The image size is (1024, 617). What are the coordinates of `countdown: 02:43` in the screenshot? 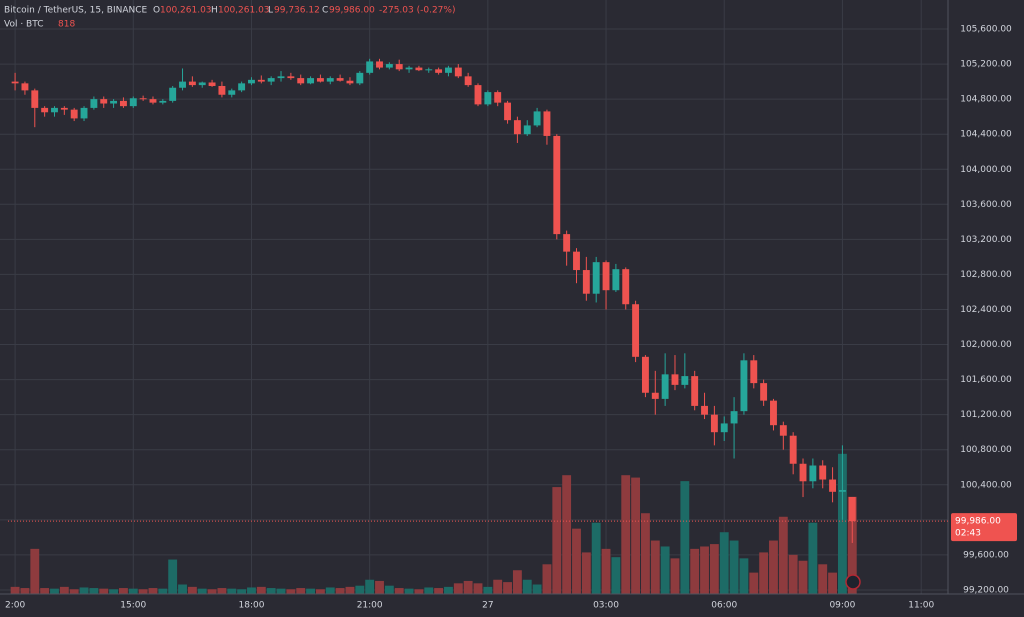 It's located at (968, 534).